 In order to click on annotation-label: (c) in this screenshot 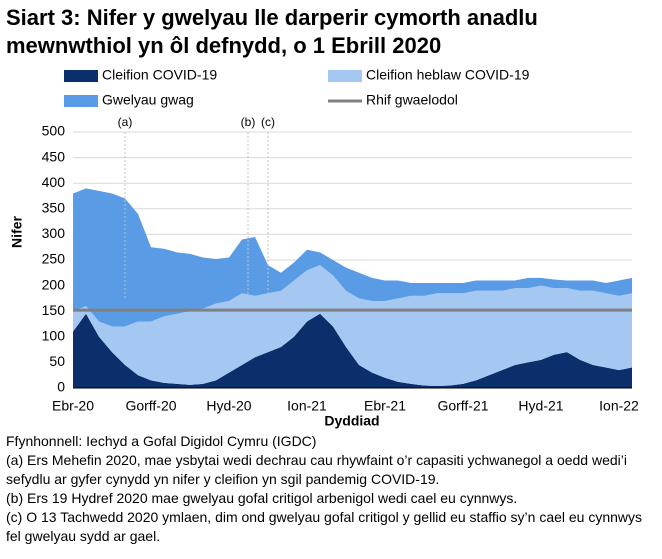, I will do `click(268, 122)`.